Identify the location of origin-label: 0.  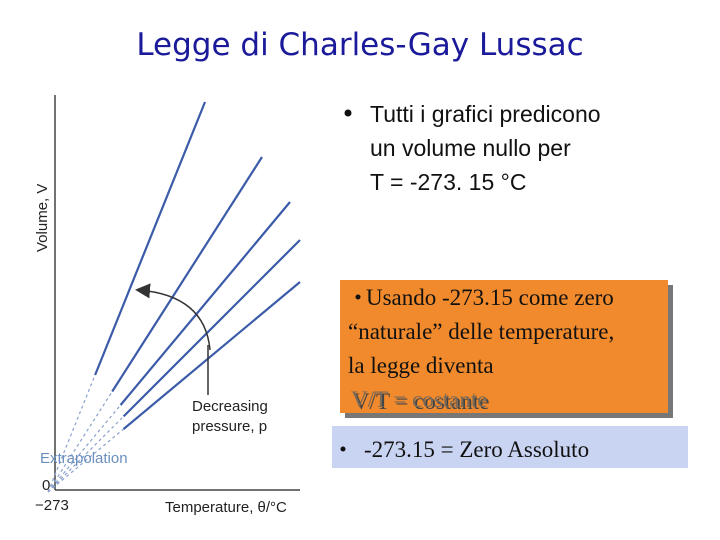
(46, 485).